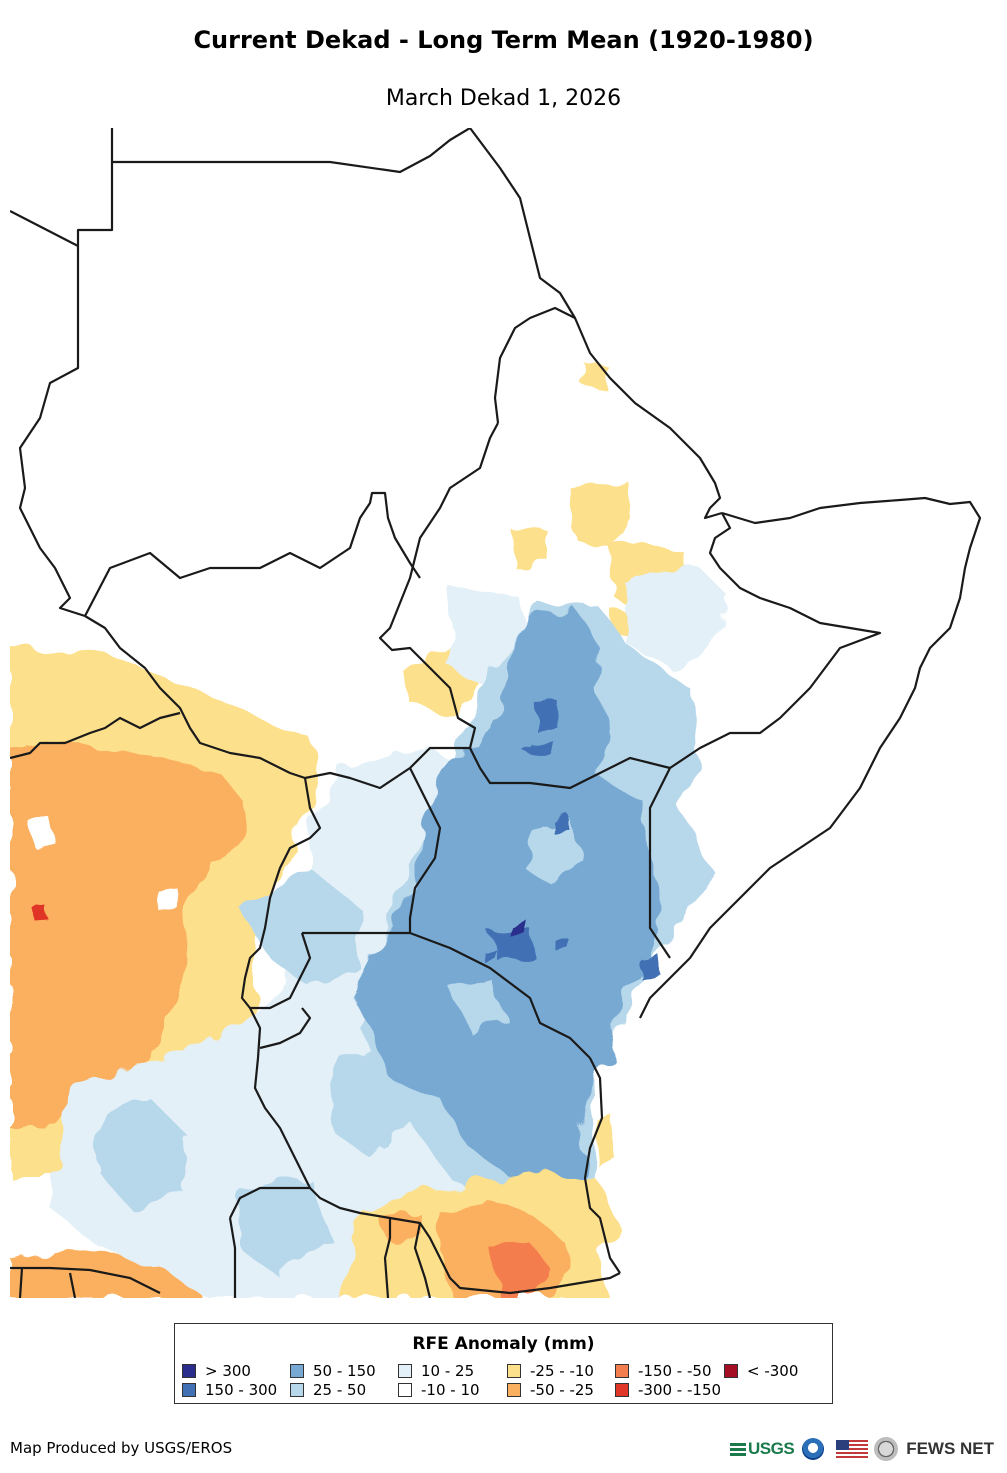  Describe the element at coordinates (344, 1371) in the screenshot. I see `legend-label: 50 - 150` at that location.